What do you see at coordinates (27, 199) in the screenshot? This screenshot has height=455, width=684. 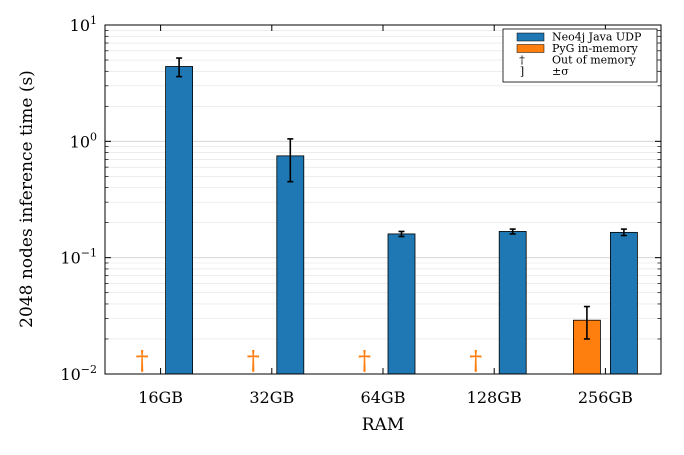 I see `y-axis-title: 2048 nodes inference time (s)` at bounding box center [27, 199].